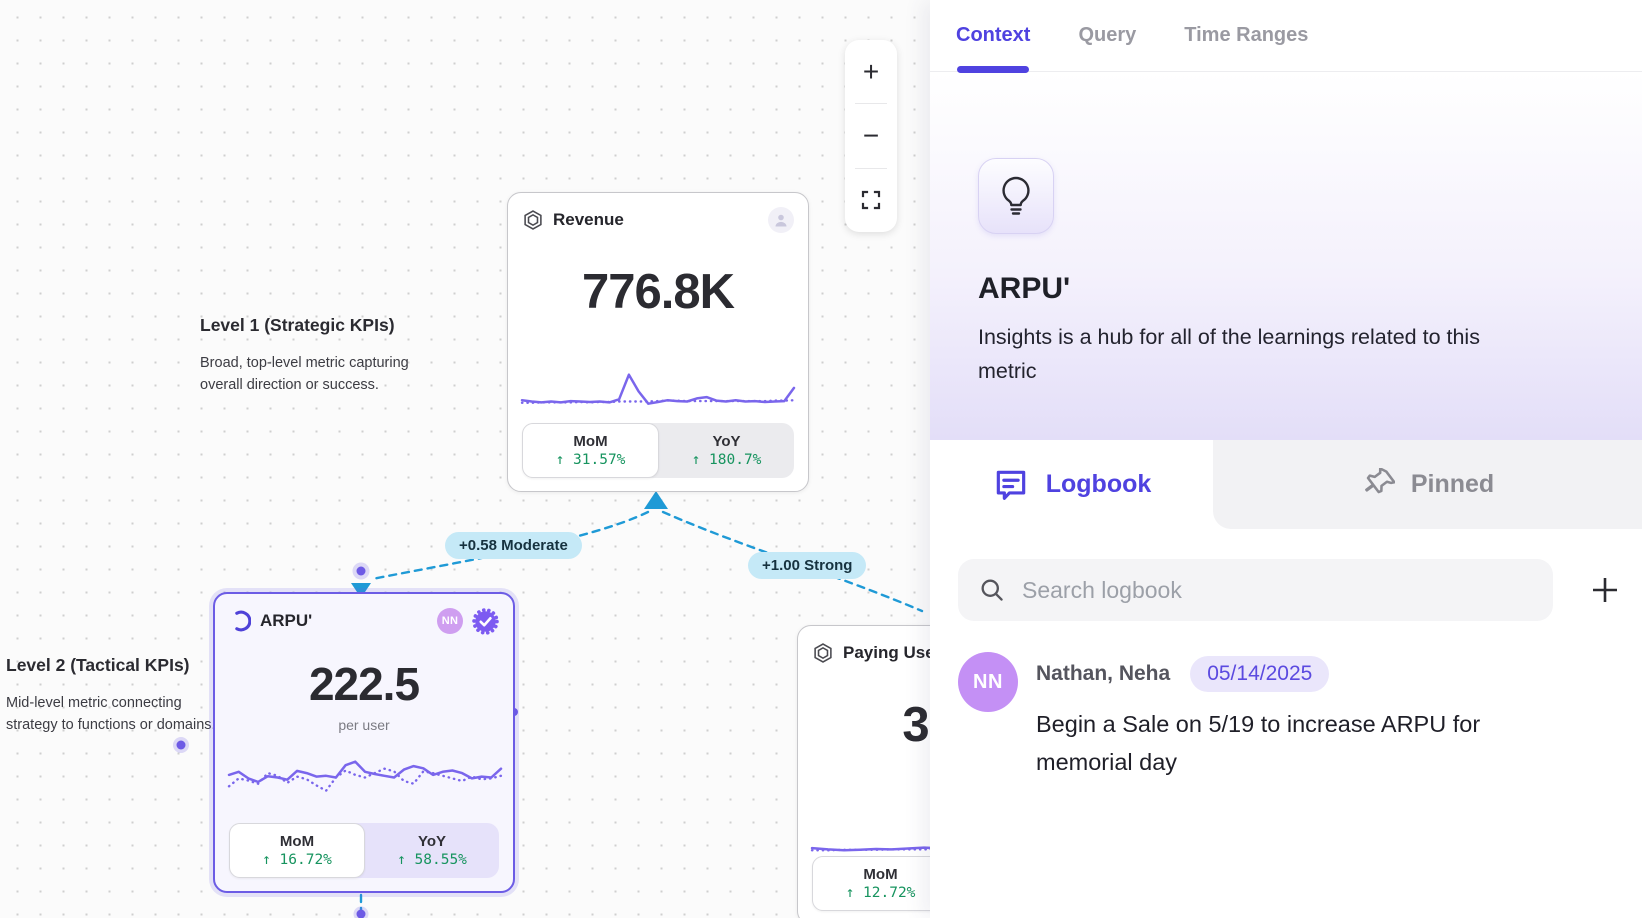 Image resolution: width=1642 pixels, height=918 pixels. What do you see at coordinates (590, 450) in the screenshot?
I see `mom-stat: MoM ↑ 31.57%` at bounding box center [590, 450].